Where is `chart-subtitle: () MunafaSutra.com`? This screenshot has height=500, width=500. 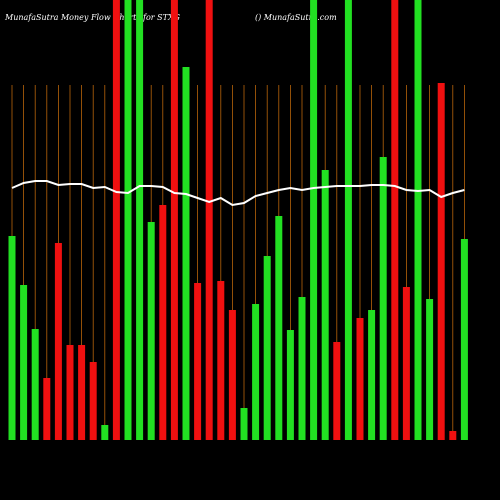
chart-subtitle: () MunafaSutra.com is located at coordinates (296, 17).